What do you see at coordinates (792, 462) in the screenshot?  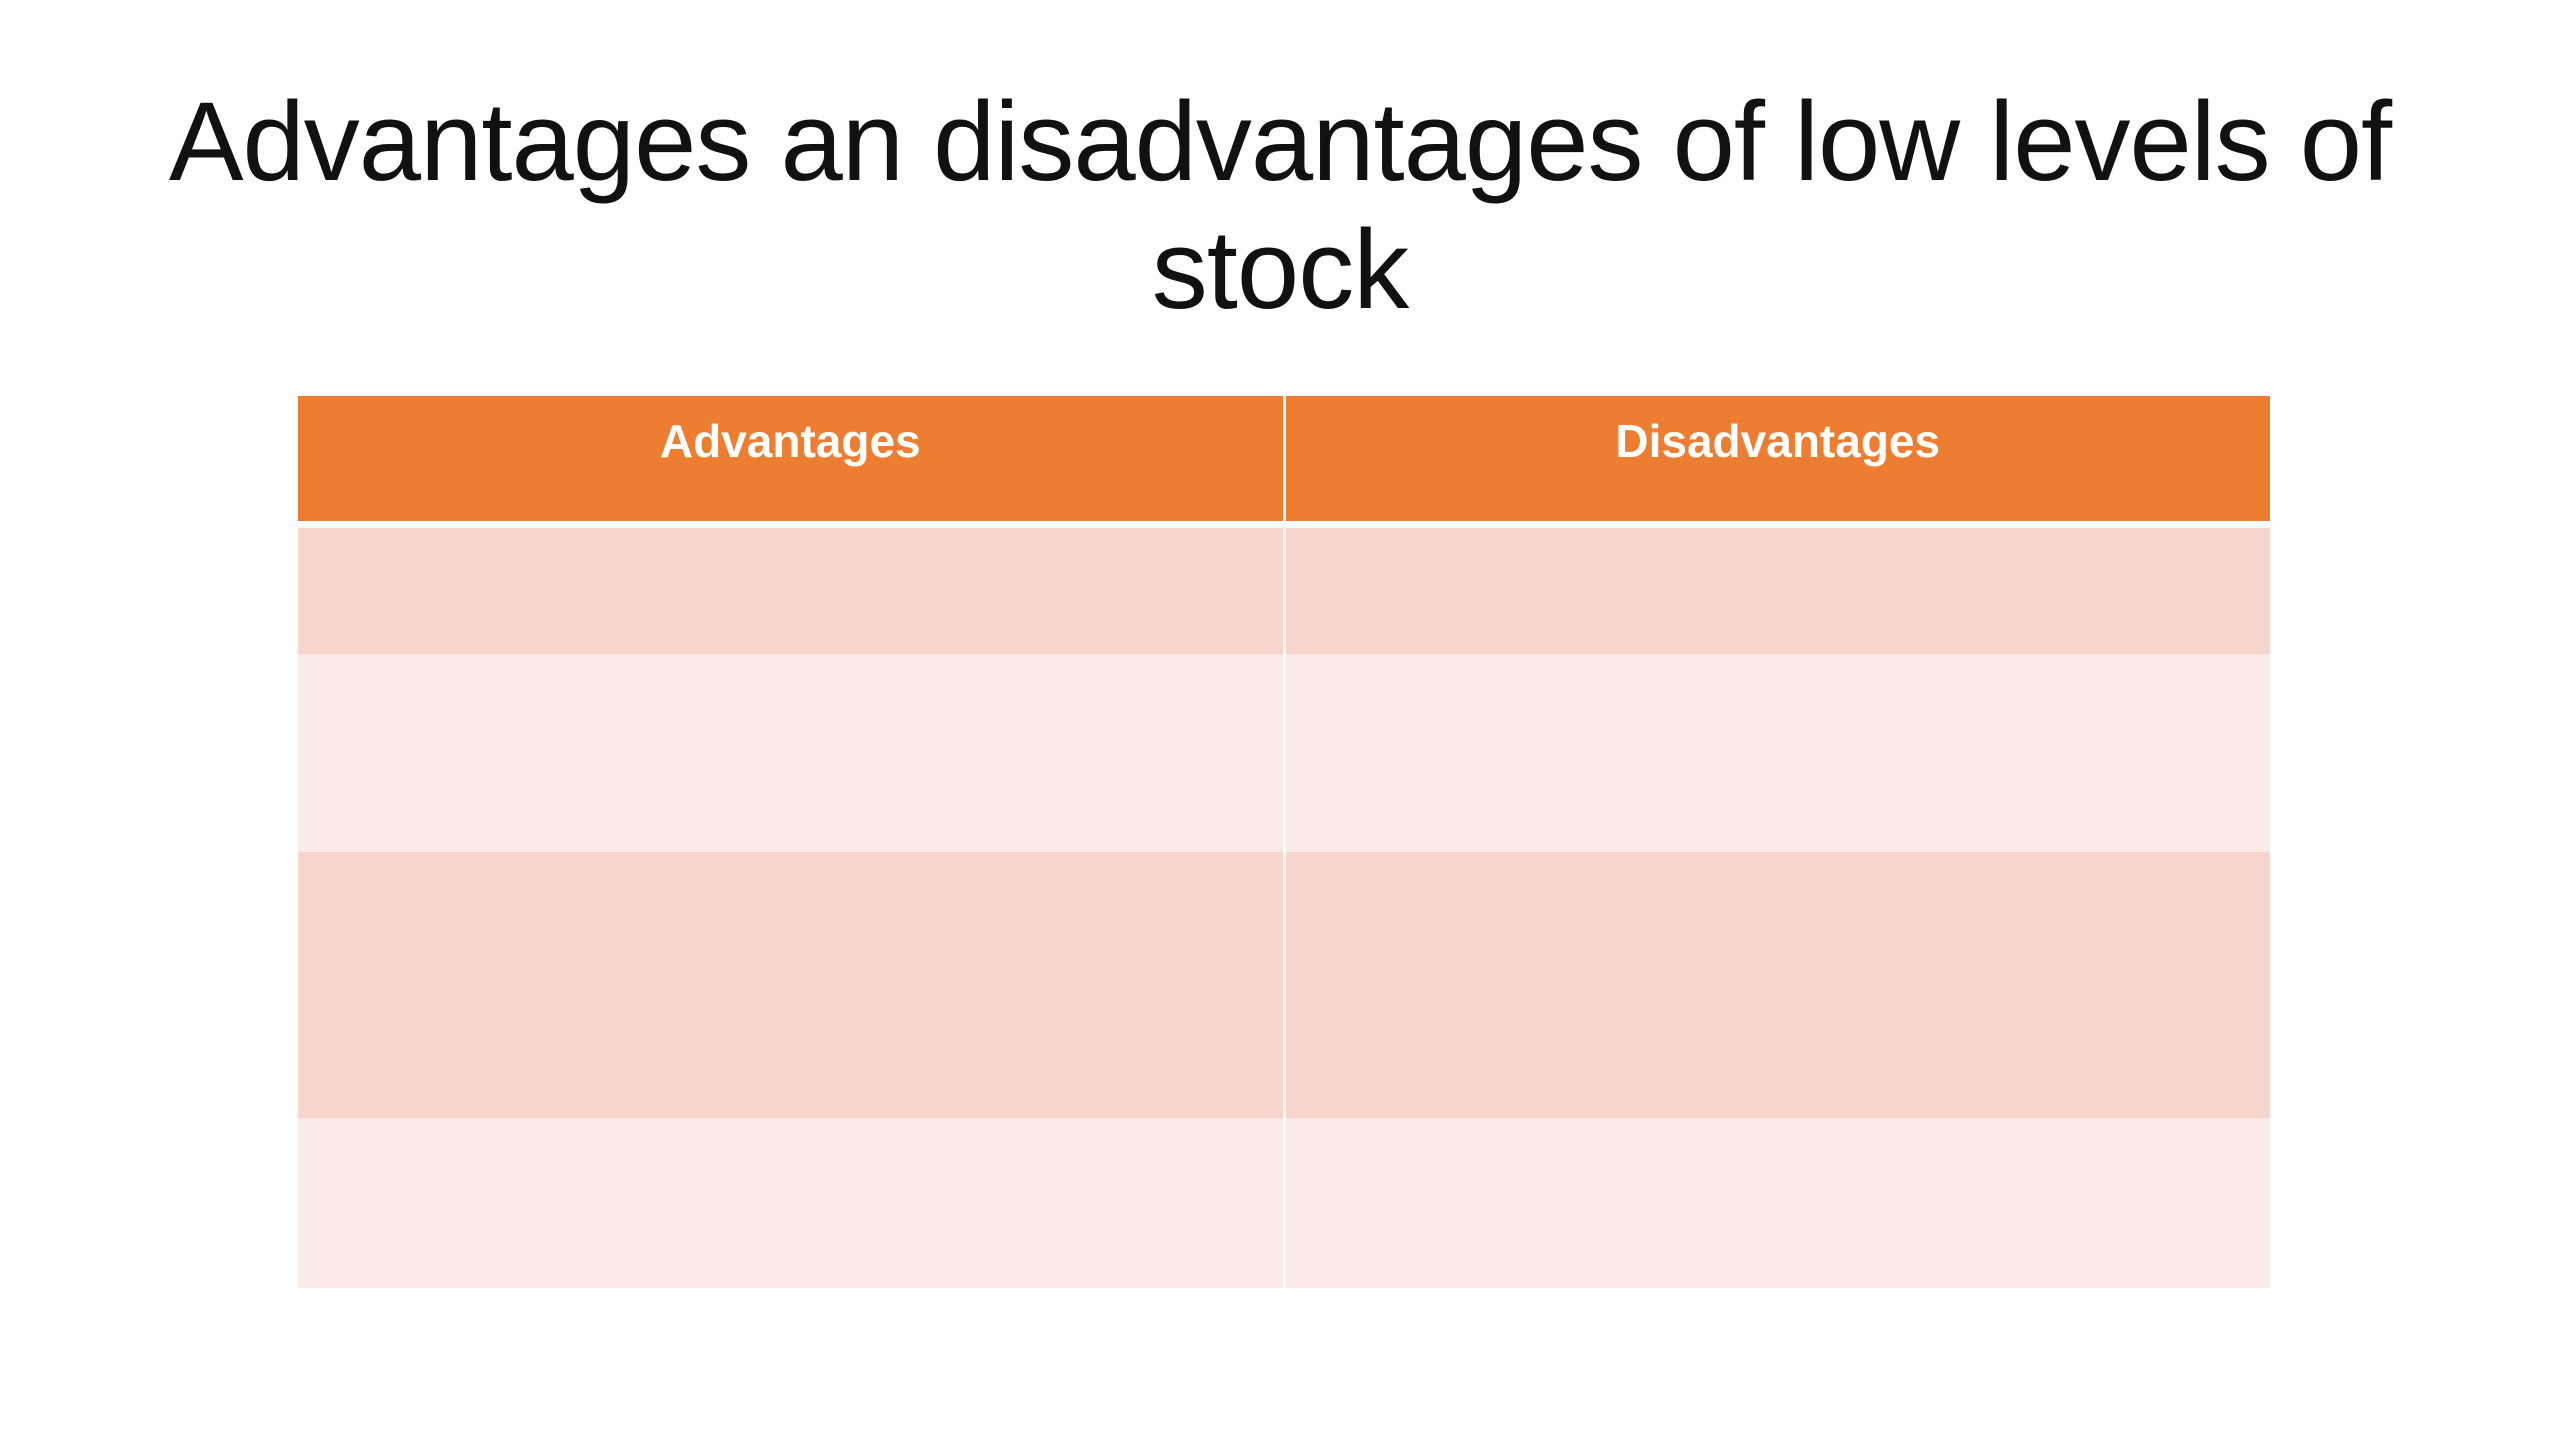 I see `advantages-header: Advantages` at bounding box center [792, 462].